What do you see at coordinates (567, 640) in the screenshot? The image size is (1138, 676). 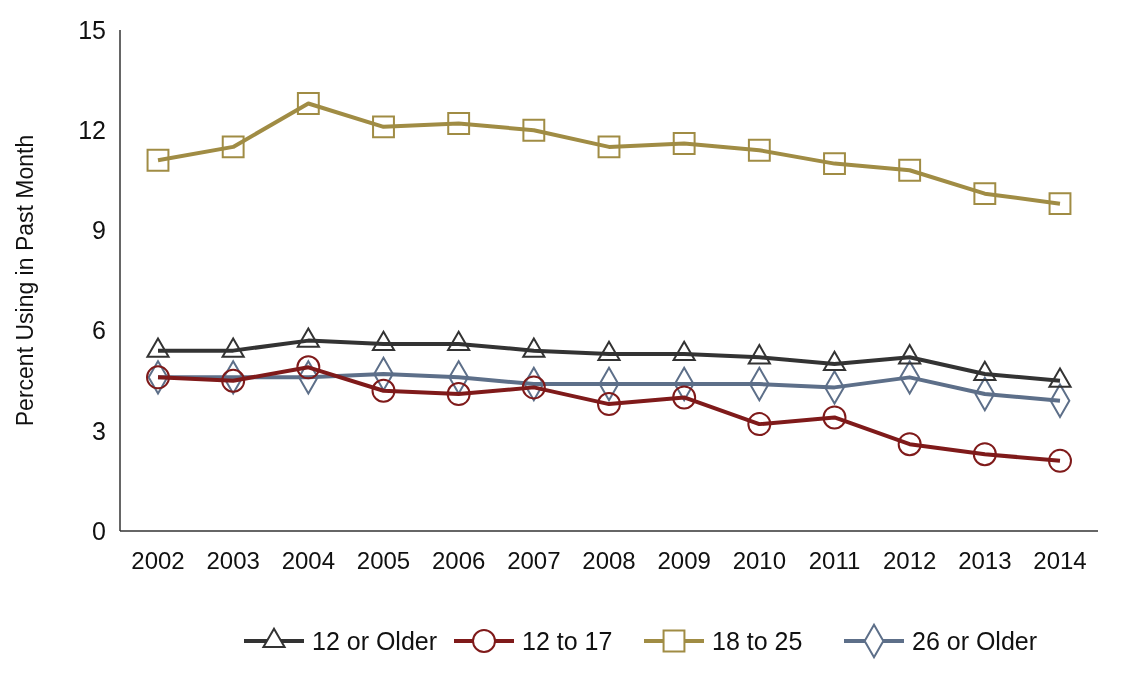 I see `legend-label: 12 to 17` at bounding box center [567, 640].